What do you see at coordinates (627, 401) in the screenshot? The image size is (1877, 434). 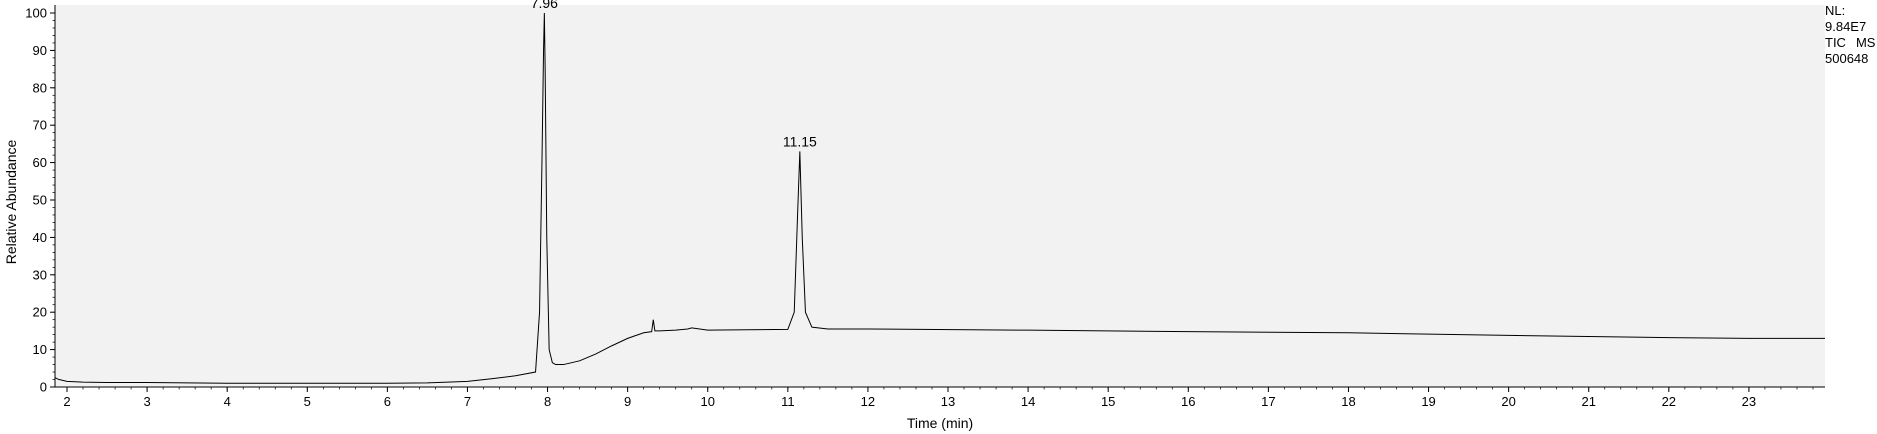 I see `x-tick-label: 9` at bounding box center [627, 401].